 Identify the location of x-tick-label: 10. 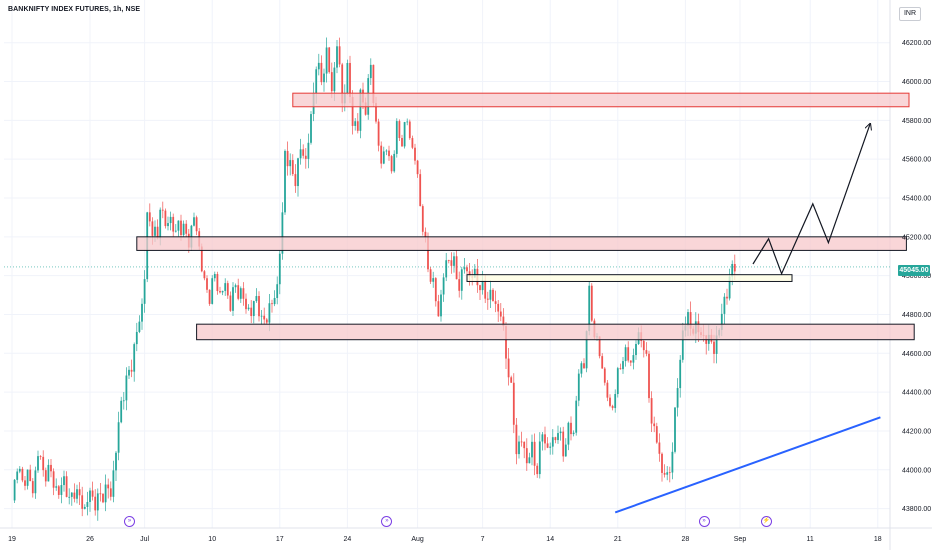
(212, 539).